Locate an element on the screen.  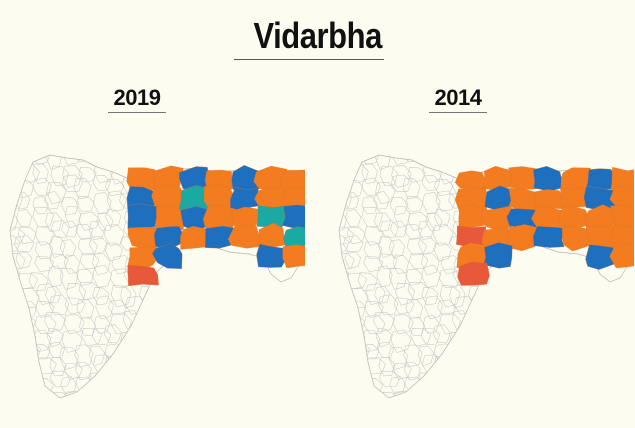
page-title-wrapper: Vidarbha is located at coordinates (317, 36).